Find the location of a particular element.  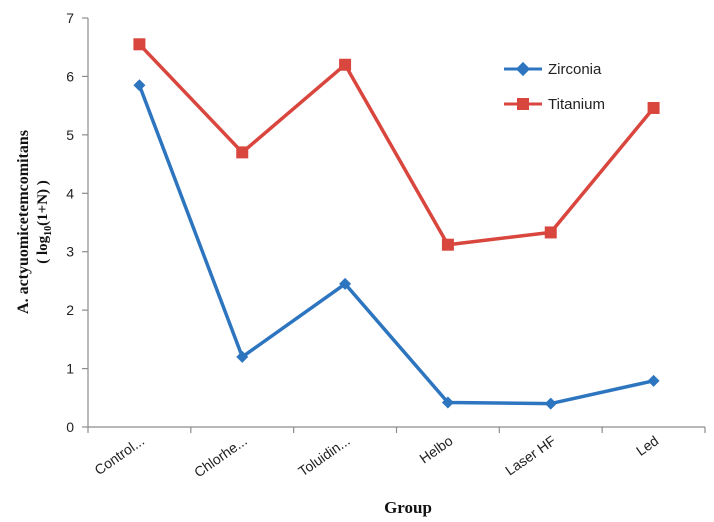

y-tick-label: 3 is located at coordinates (70, 252).